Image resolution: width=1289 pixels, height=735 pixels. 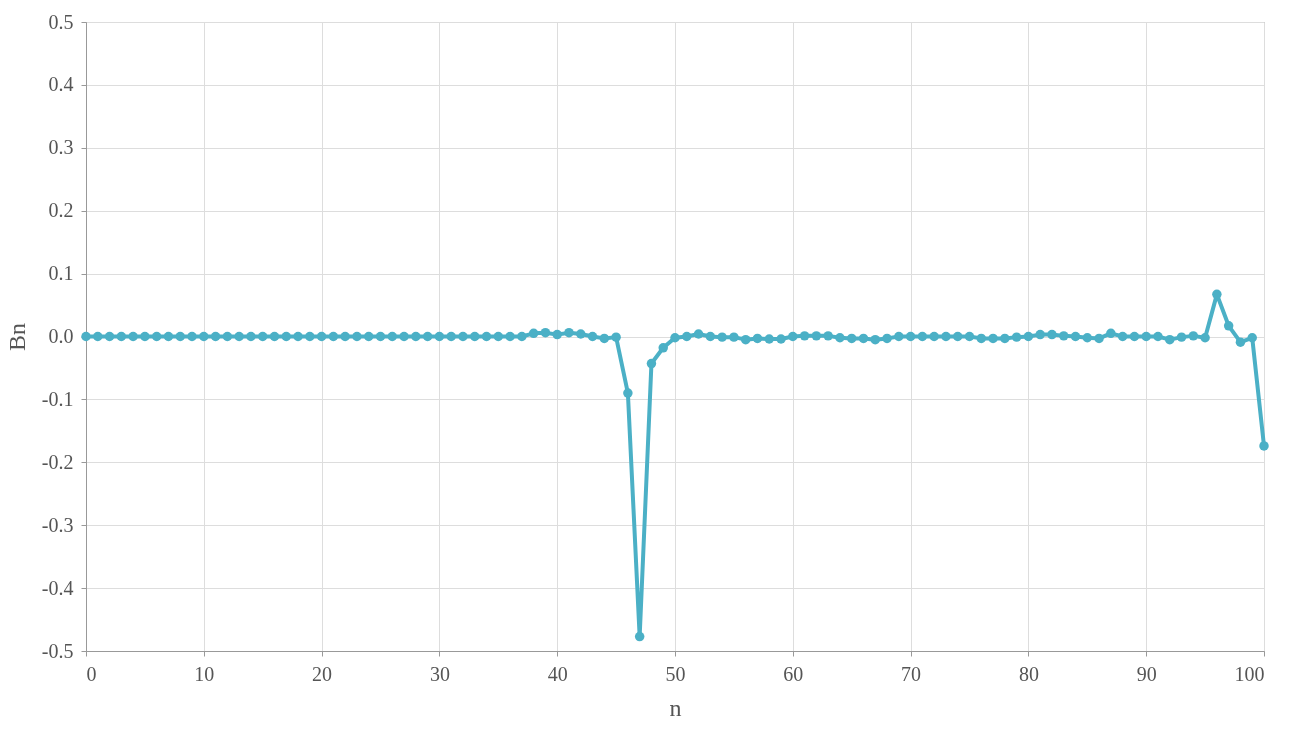 What do you see at coordinates (61, 147) in the screenshot?
I see `y-tick-label: 0.3` at bounding box center [61, 147].